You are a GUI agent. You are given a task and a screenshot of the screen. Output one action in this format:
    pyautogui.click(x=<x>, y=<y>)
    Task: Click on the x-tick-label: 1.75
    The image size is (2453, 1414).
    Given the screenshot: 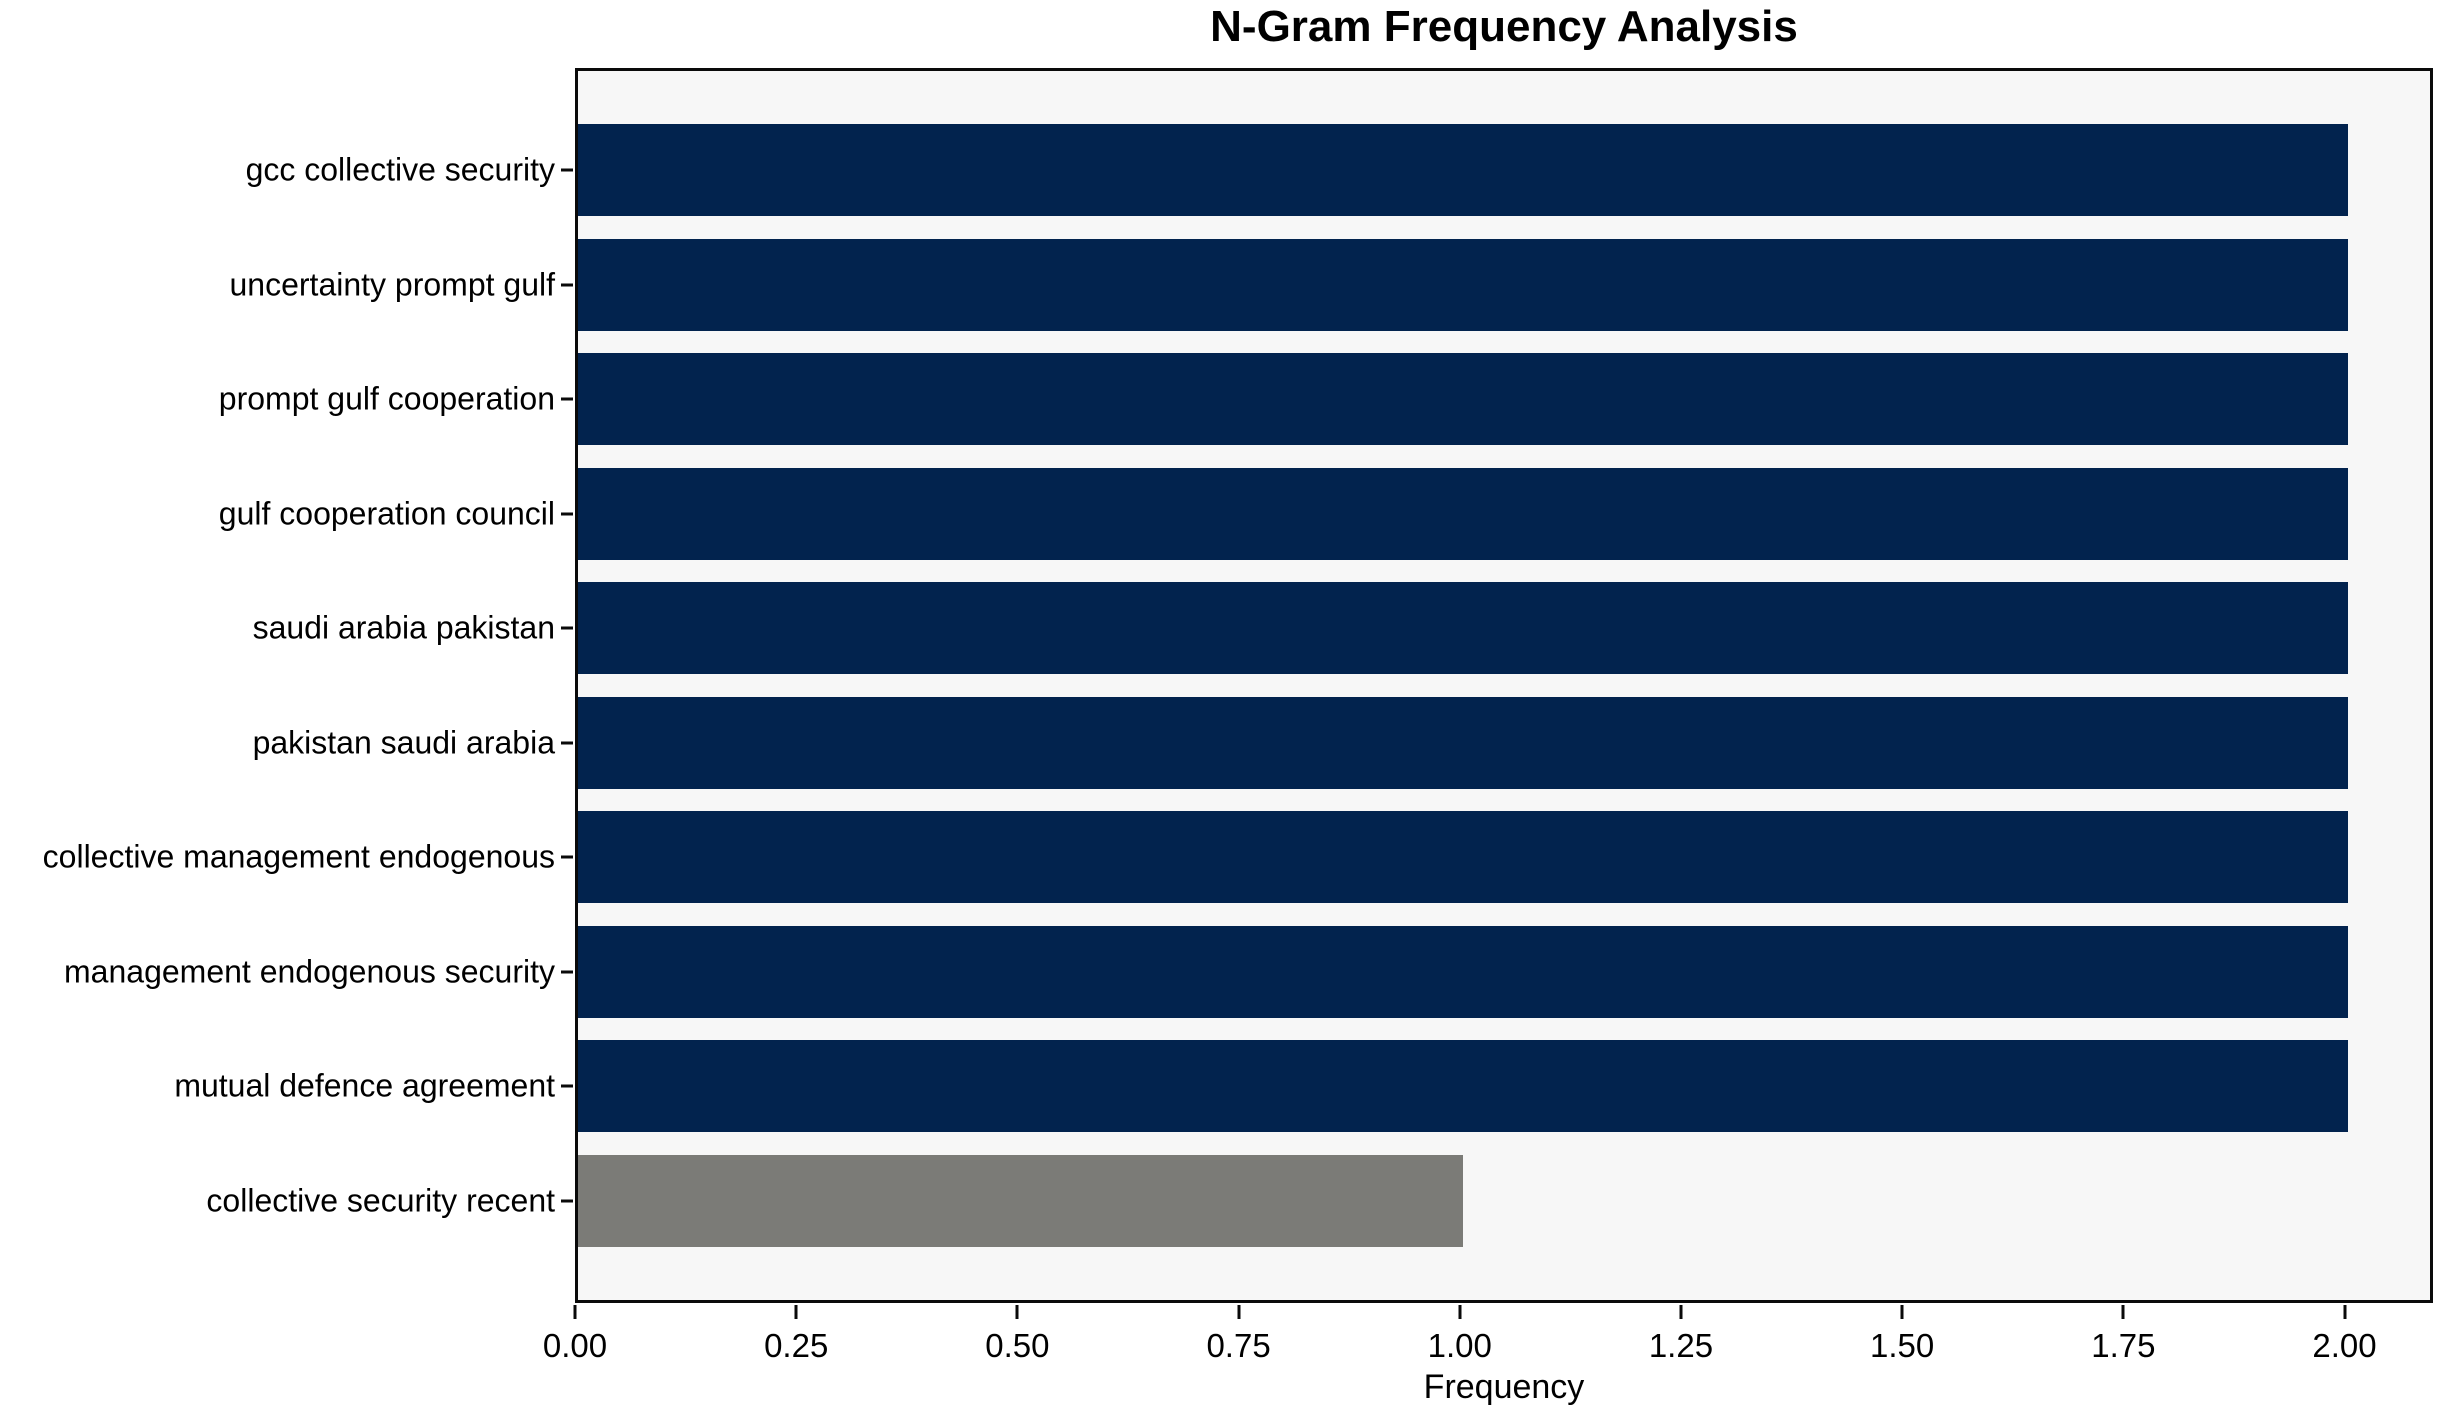 What is the action you would take?
    pyautogui.click(x=2123, y=1345)
    